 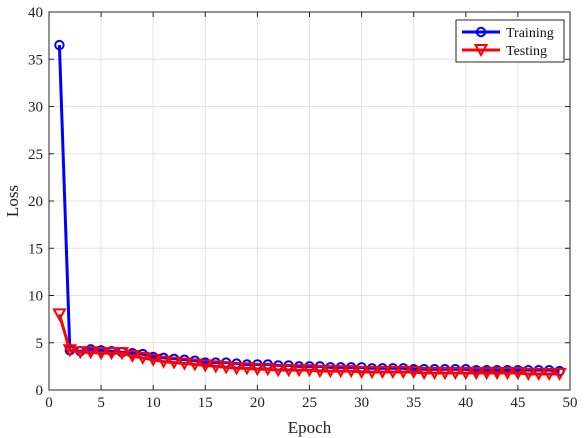 I want to click on x-tick-label: 35, so click(x=413, y=403).